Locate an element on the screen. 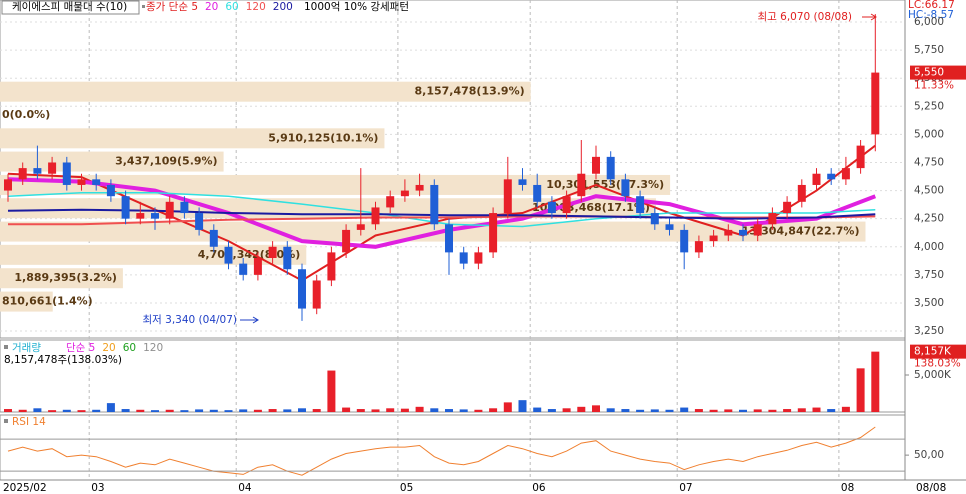 Image resolution: width=966 pixels, height=494 pixels. annotation: 최저 3,340 (04/07) is located at coordinates (189, 320).